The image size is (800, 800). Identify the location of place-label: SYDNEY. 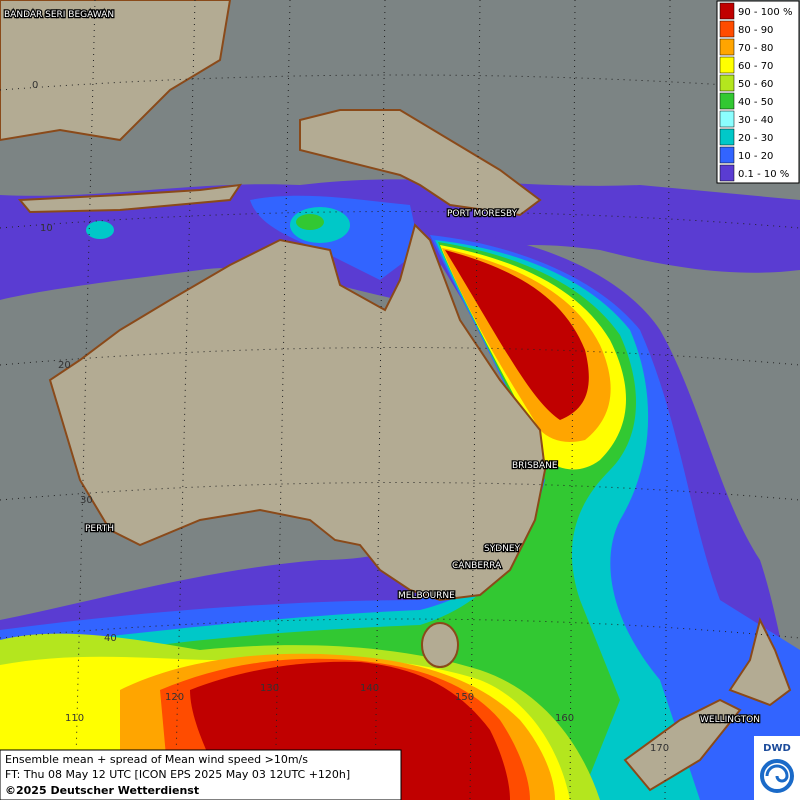
(502, 549).